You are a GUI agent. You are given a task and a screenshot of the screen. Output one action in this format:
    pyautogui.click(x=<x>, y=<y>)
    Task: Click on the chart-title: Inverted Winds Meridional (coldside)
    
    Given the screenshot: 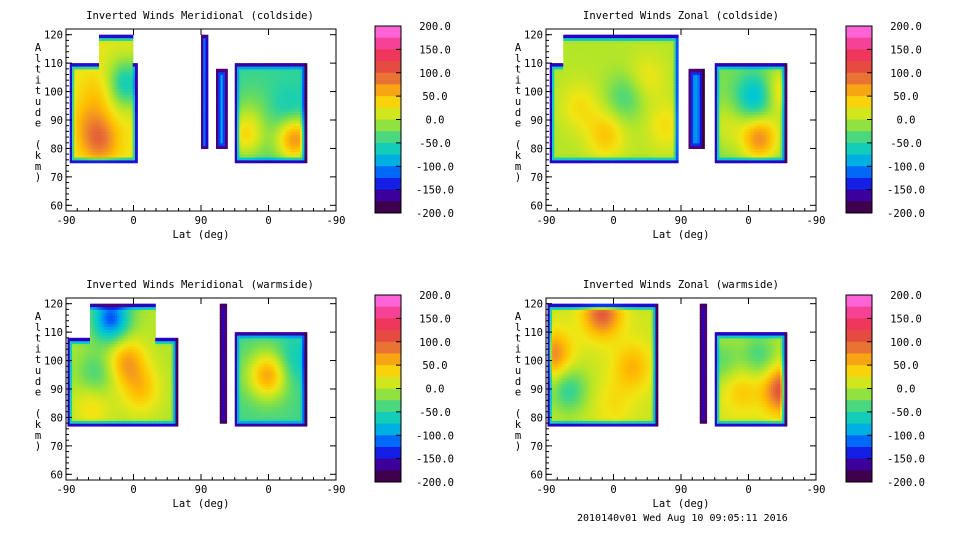 What is the action you would take?
    pyautogui.click(x=200, y=16)
    